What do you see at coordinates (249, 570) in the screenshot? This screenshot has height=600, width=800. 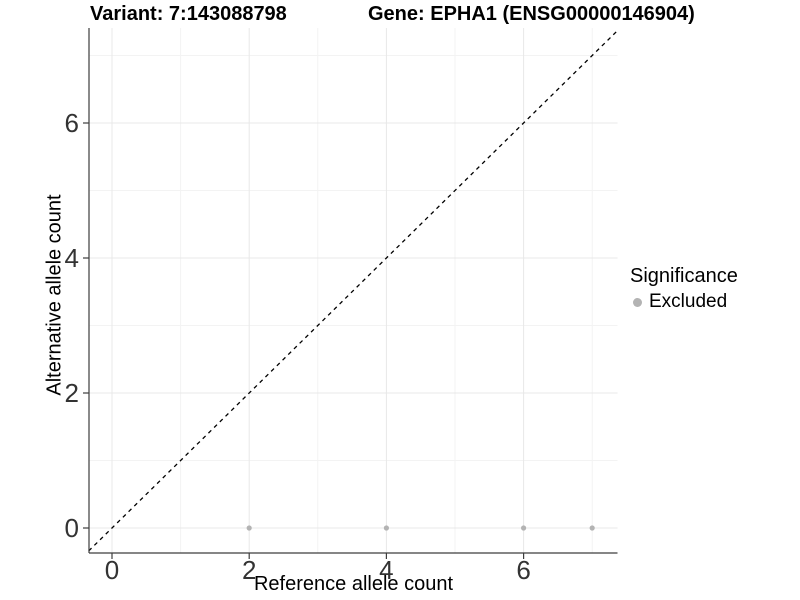 I see `x-tick-label: 2` at bounding box center [249, 570].